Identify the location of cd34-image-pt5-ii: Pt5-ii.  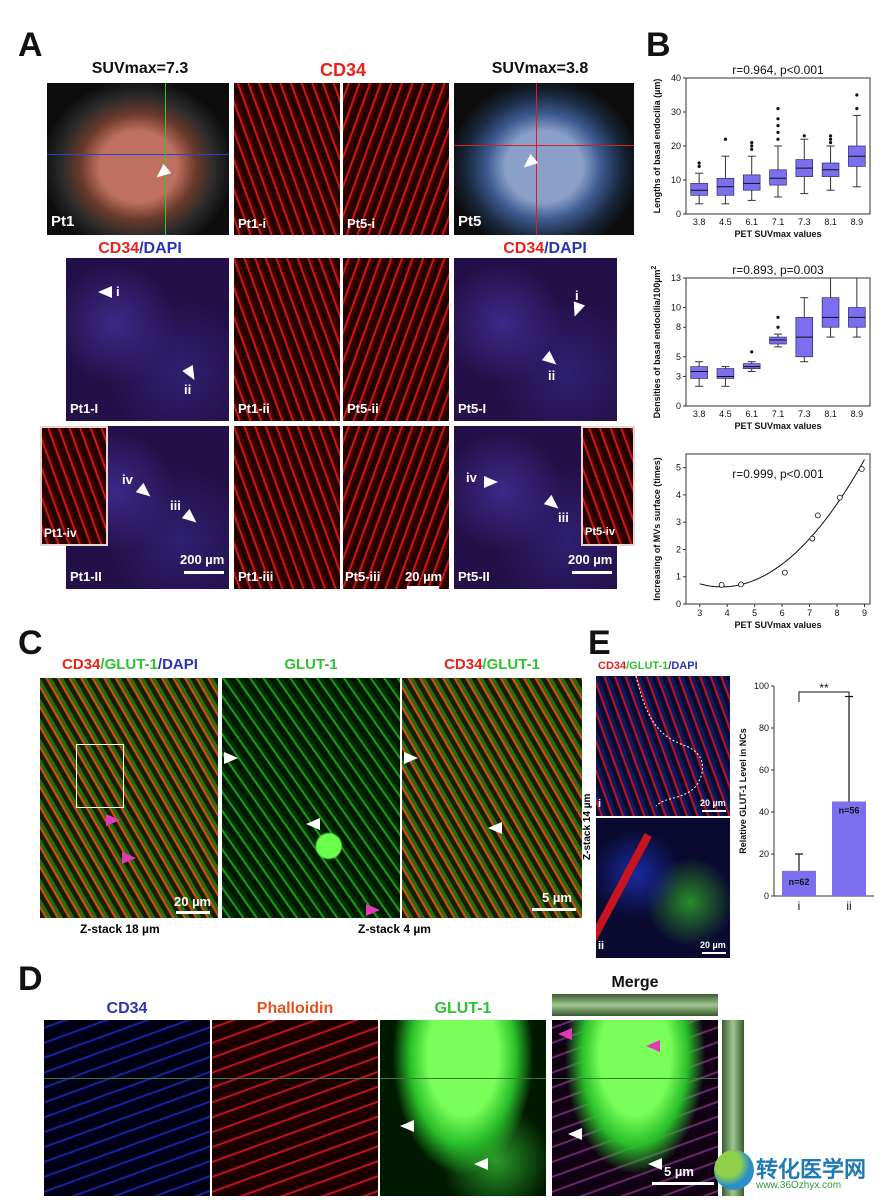
(396, 339).